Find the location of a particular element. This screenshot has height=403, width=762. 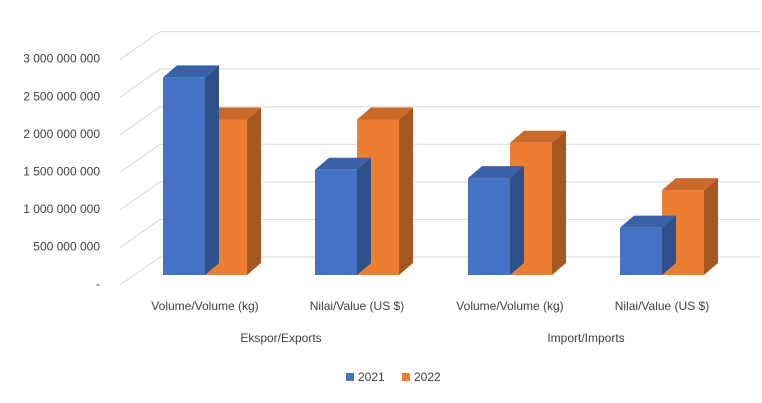

y-tick-label: 1 000 000 000 is located at coordinates (61, 209).